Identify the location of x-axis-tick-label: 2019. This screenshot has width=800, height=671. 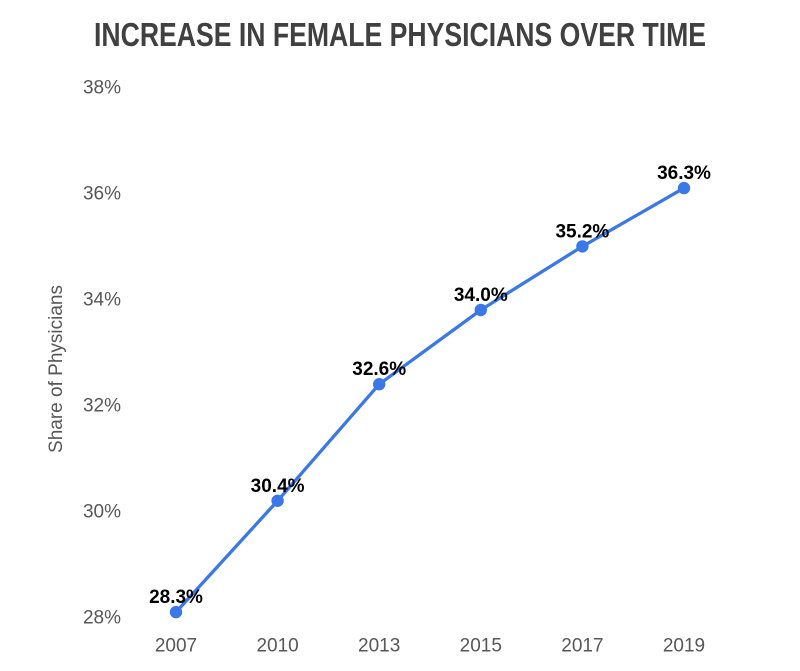
(684, 646).